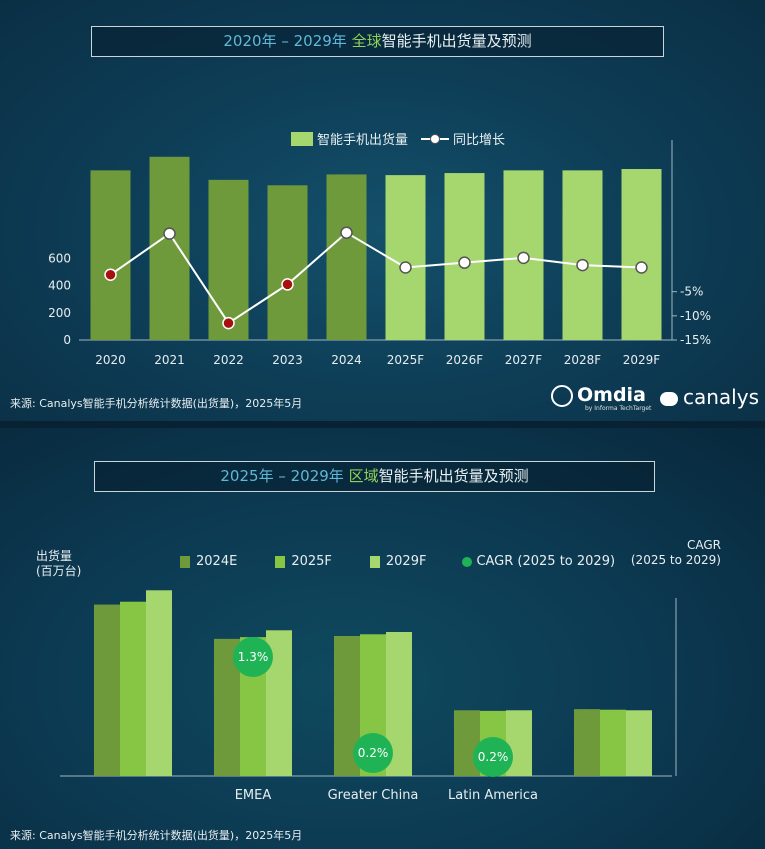 The height and width of the screenshot is (849, 765). I want to click on canalys-logo-text: canalys, so click(721, 397).